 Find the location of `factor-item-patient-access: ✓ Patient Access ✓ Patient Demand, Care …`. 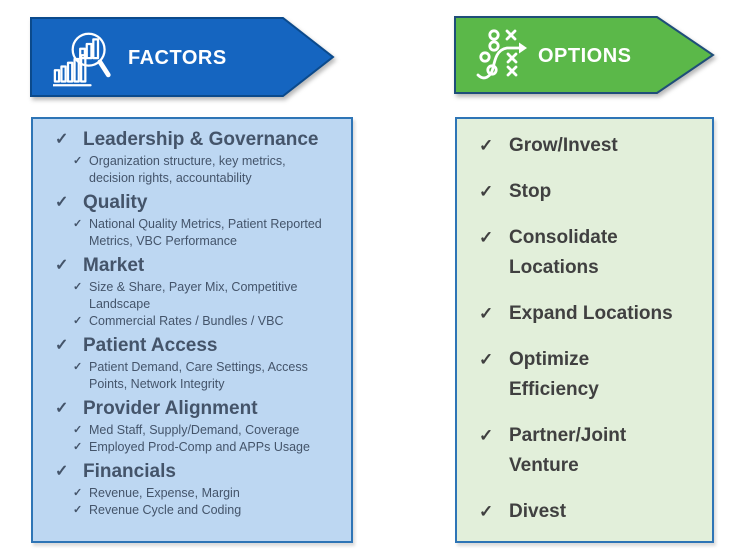

factor-item-patient-access: ✓ Patient Access ✓ Patient Demand, Care … is located at coordinates (198, 363).